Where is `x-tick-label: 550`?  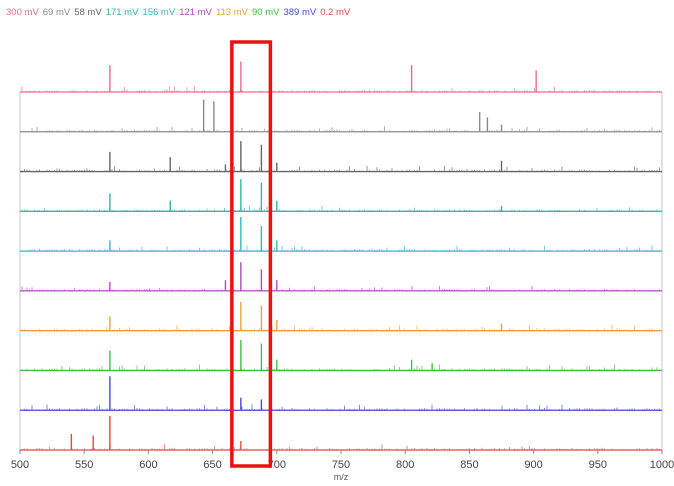 x-tick-label: 550 is located at coordinates (84, 465).